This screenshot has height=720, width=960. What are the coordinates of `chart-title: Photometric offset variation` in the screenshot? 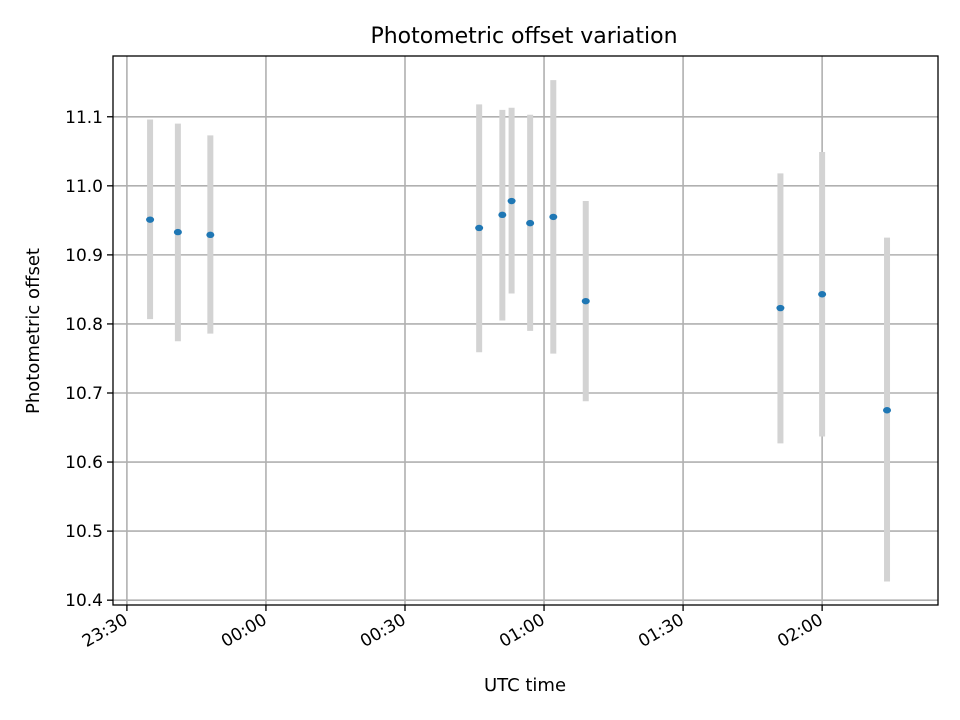 It's located at (523, 36).